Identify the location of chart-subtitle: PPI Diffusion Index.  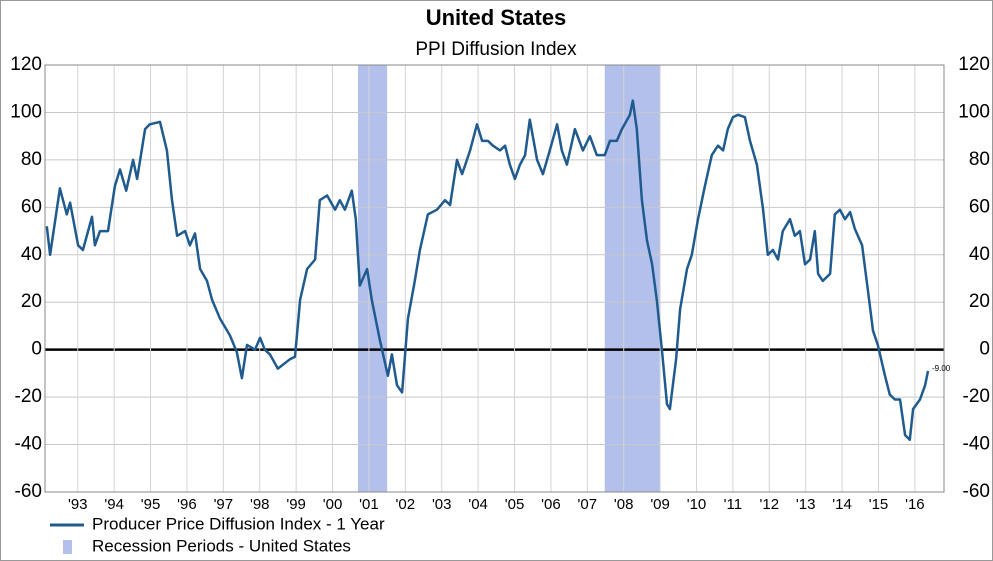
(496, 49).